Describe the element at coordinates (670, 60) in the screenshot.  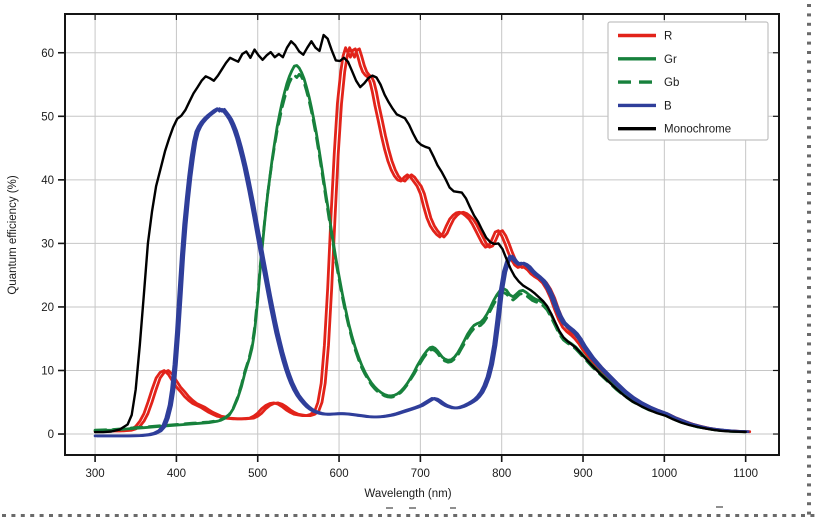
I see `legend-label-Gr: Gr` at that location.